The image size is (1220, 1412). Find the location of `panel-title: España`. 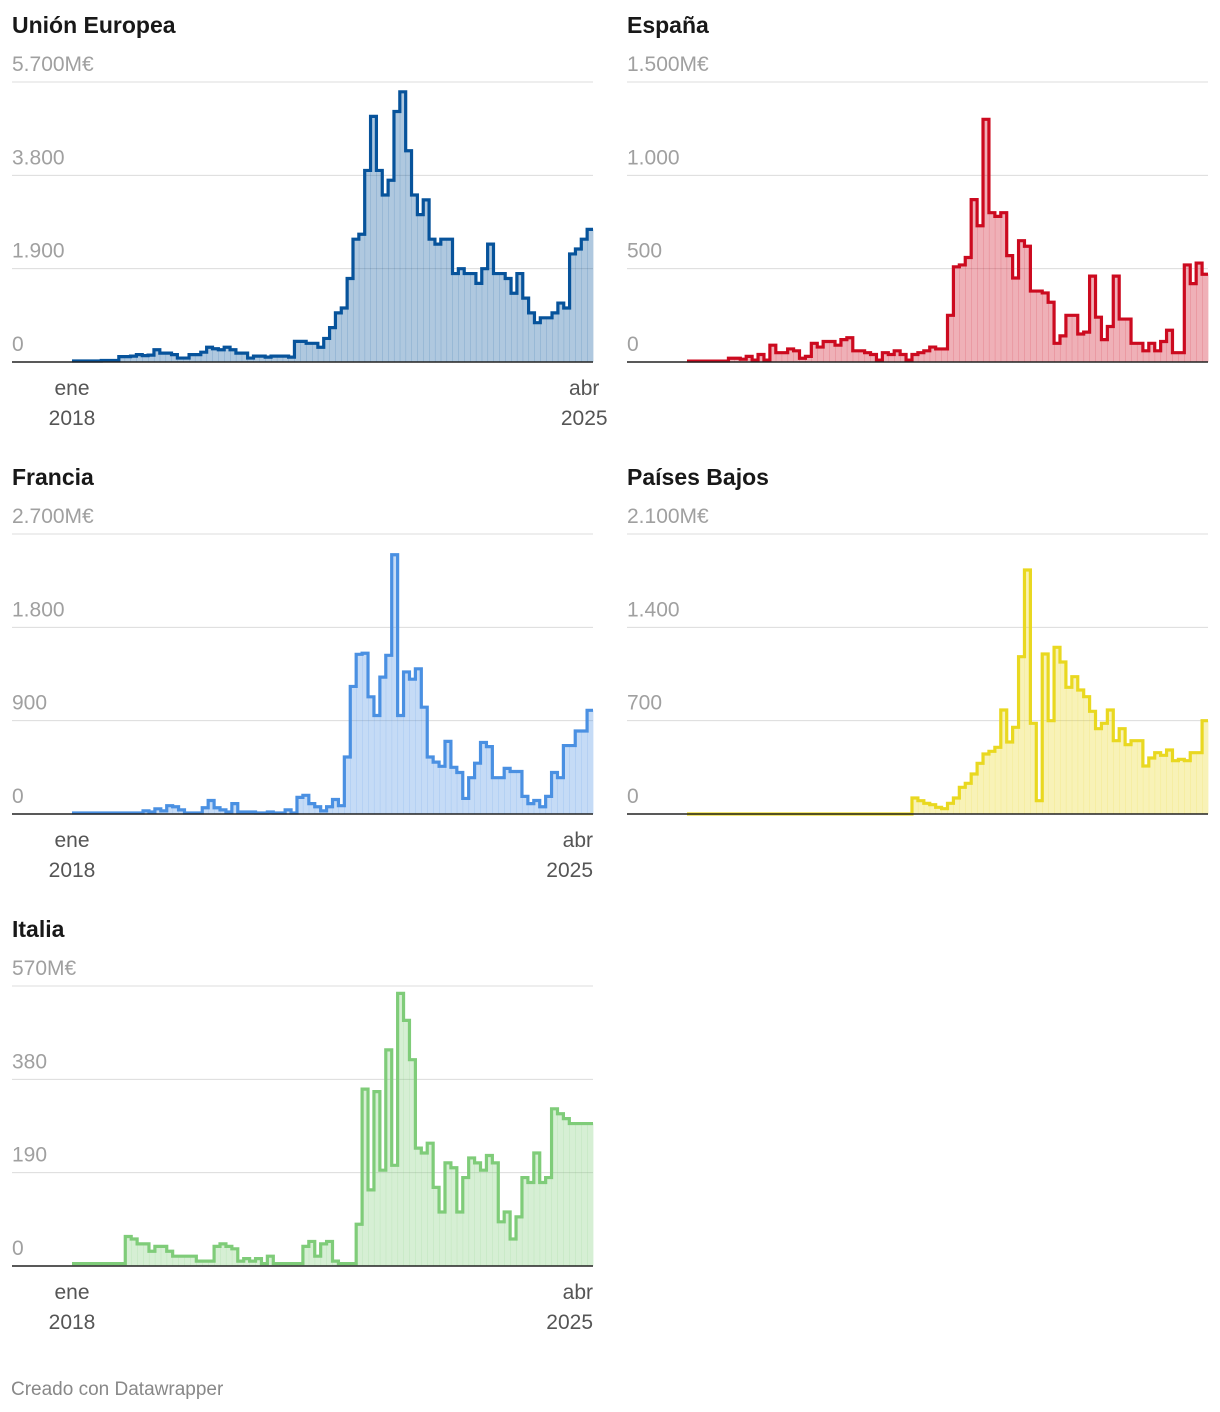

panel-title: España is located at coordinates (668, 25).